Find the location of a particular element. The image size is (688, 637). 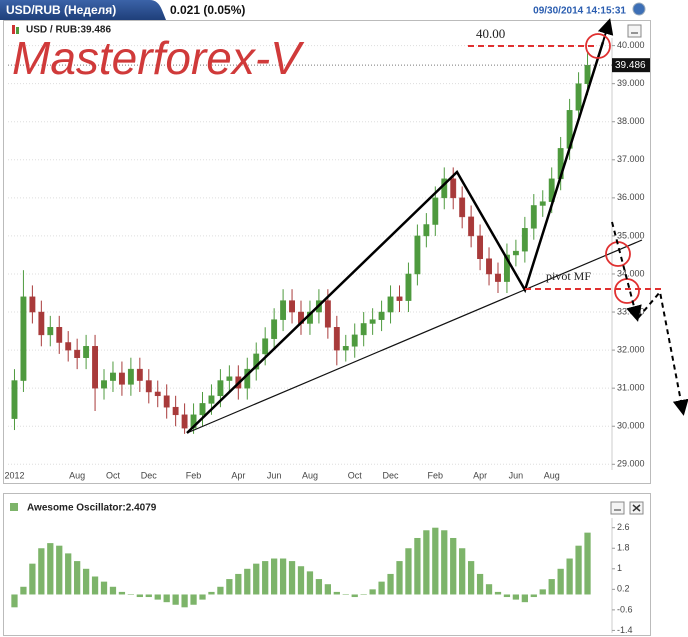

ao-title: Awesome Oscillator:2.4079 is located at coordinates (92, 508).